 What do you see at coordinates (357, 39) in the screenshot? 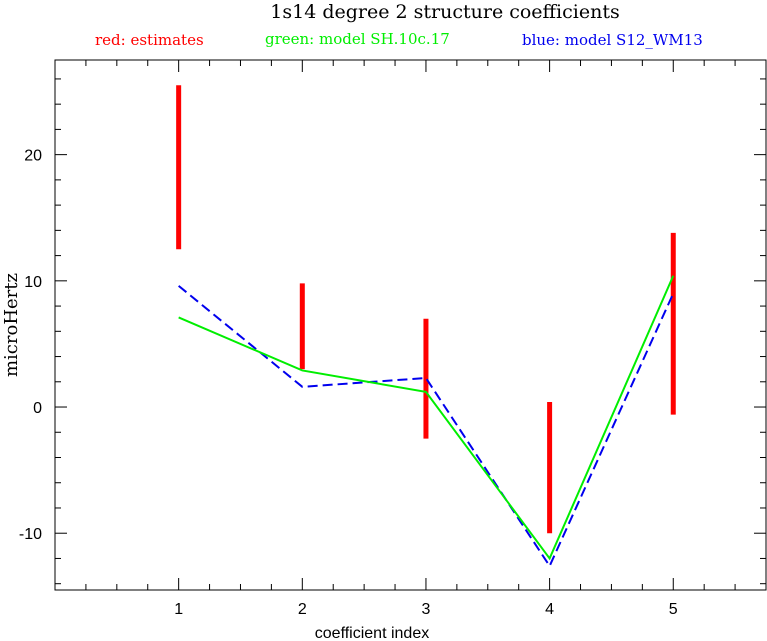
I see `legend-model-sh: green: model SH.10c.17` at bounding box center [357, 39].